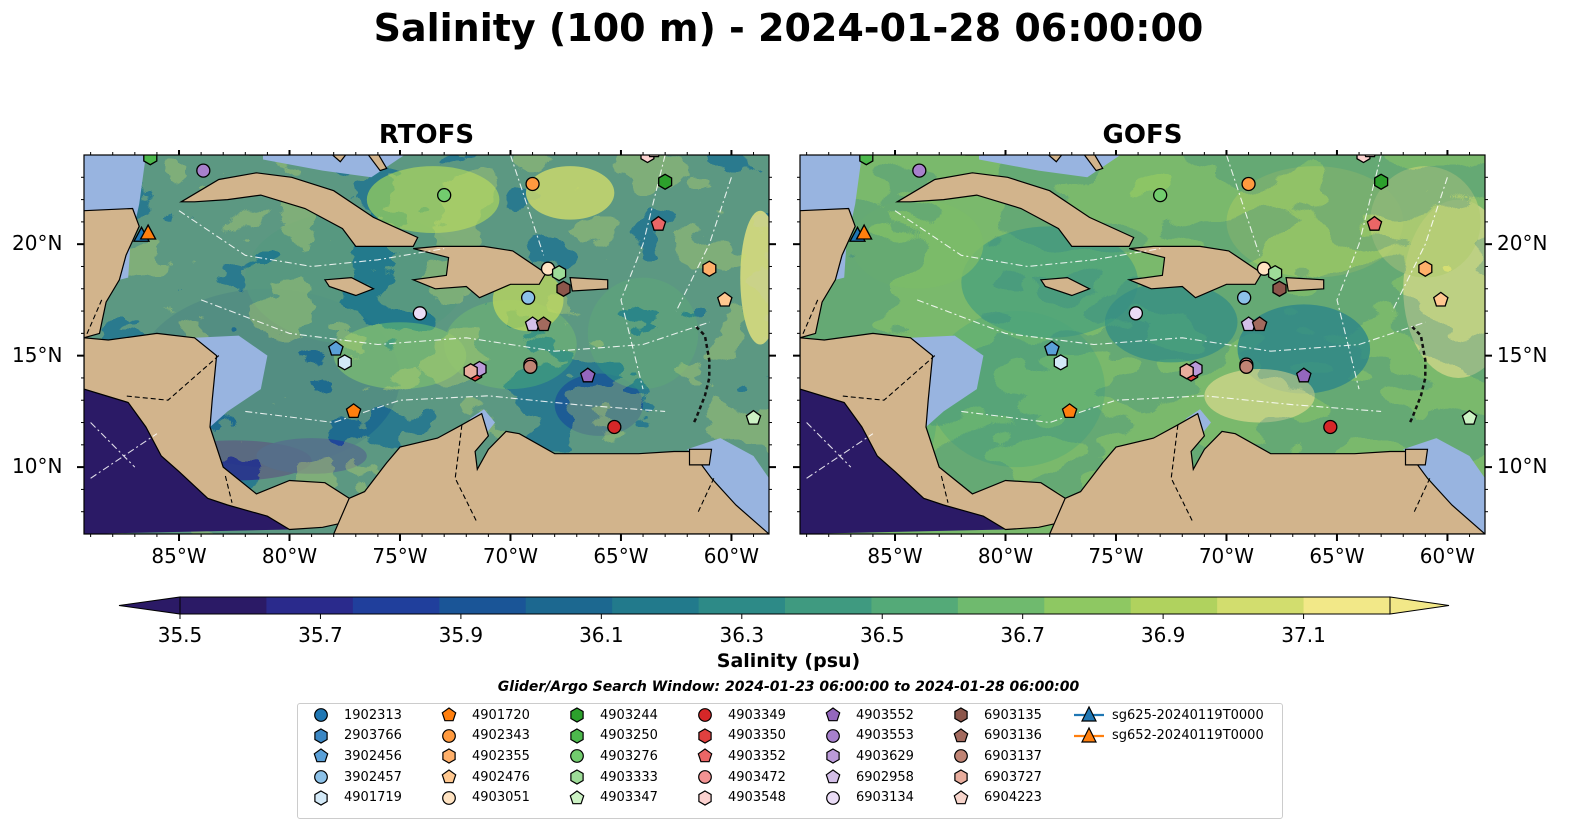  Describe the element at coordinates (610, 715) in the screenshot. I see `legend-item: 4903244` at that location.